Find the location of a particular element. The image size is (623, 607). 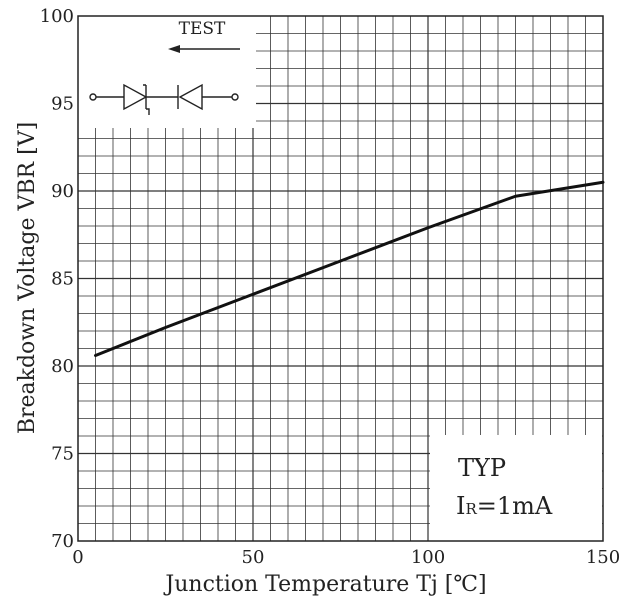

x-tick-label: 150 is located at coordinates (603, 557).